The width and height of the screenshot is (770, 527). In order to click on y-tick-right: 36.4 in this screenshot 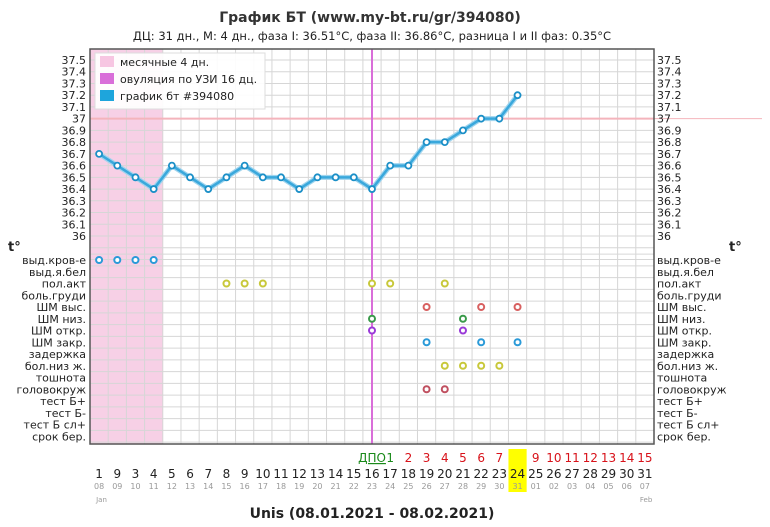, I will do `click(669, 189)`.